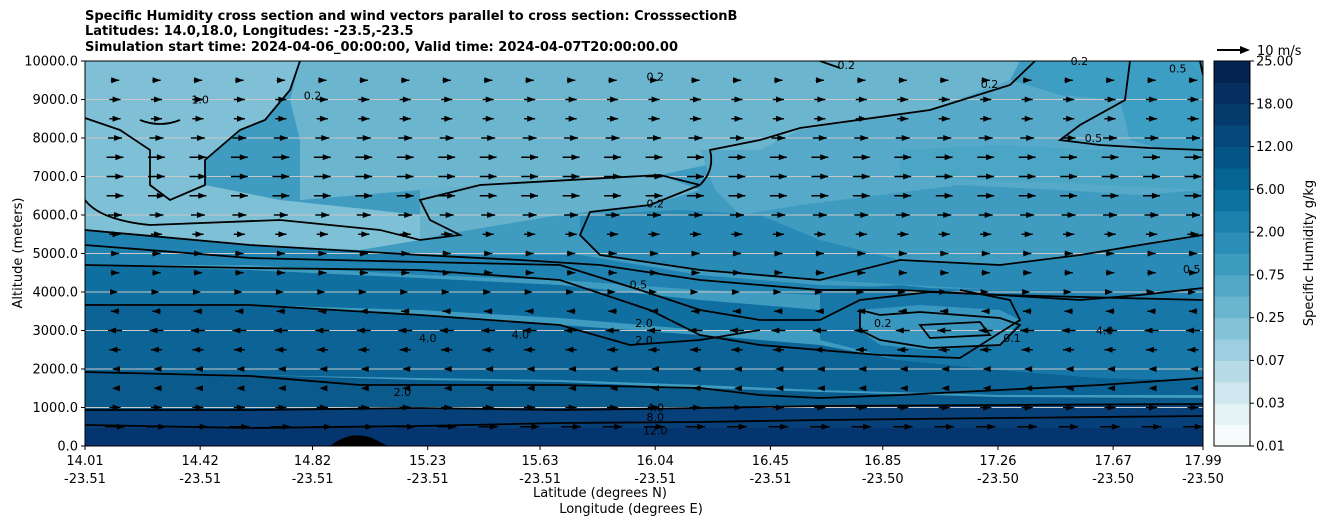 The image size is (1326, 526). Describe the element at coordinates (200, 479) in the screenshot. I see `x-tick-label-longitude: -23.51` at that location.